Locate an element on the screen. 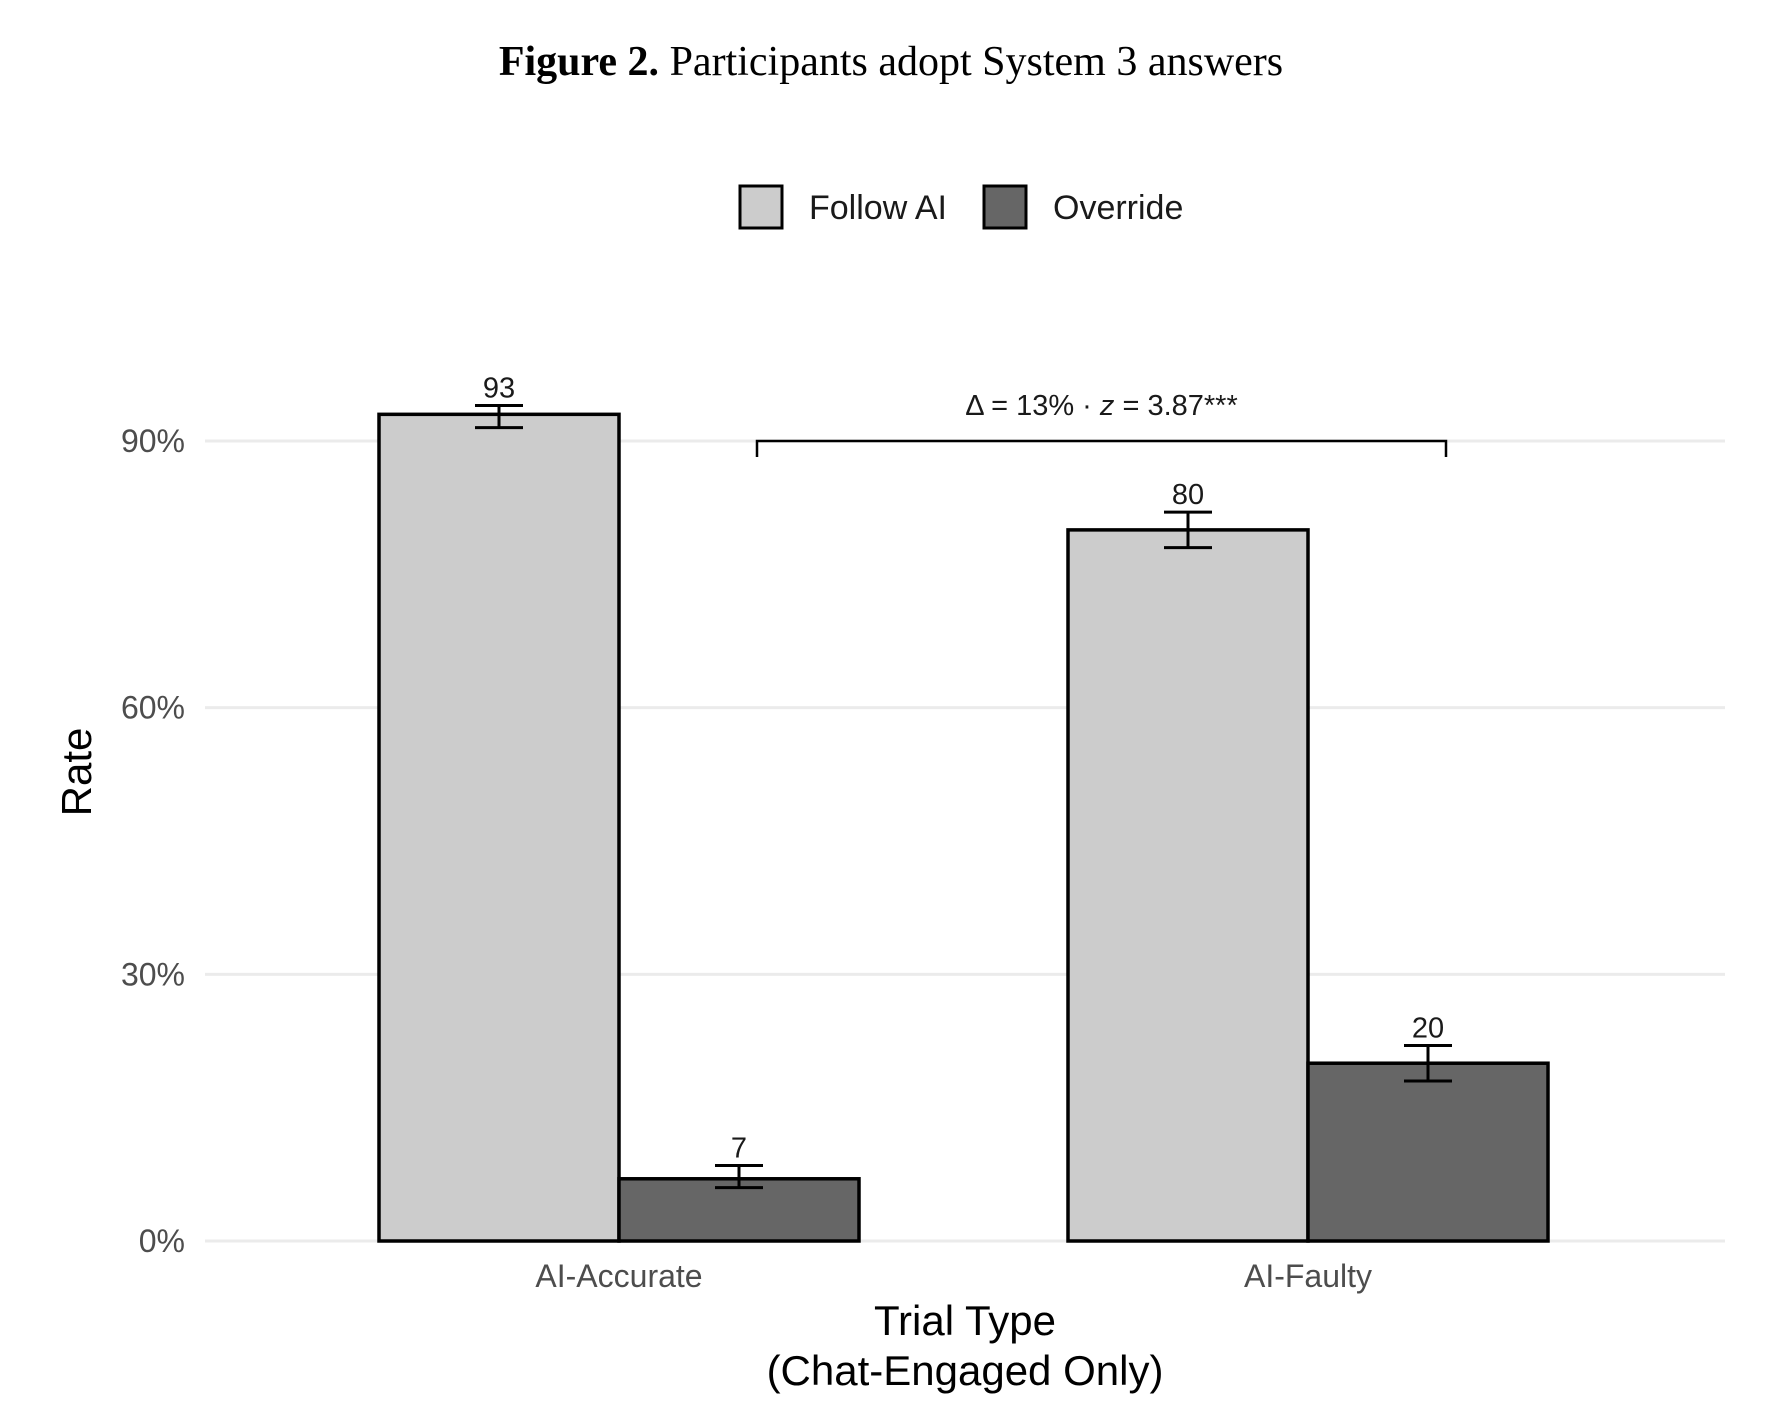 The height and width of the screenshot is (1408, 1782). y-tick-label: 30% is located at coordinates (153, 974).